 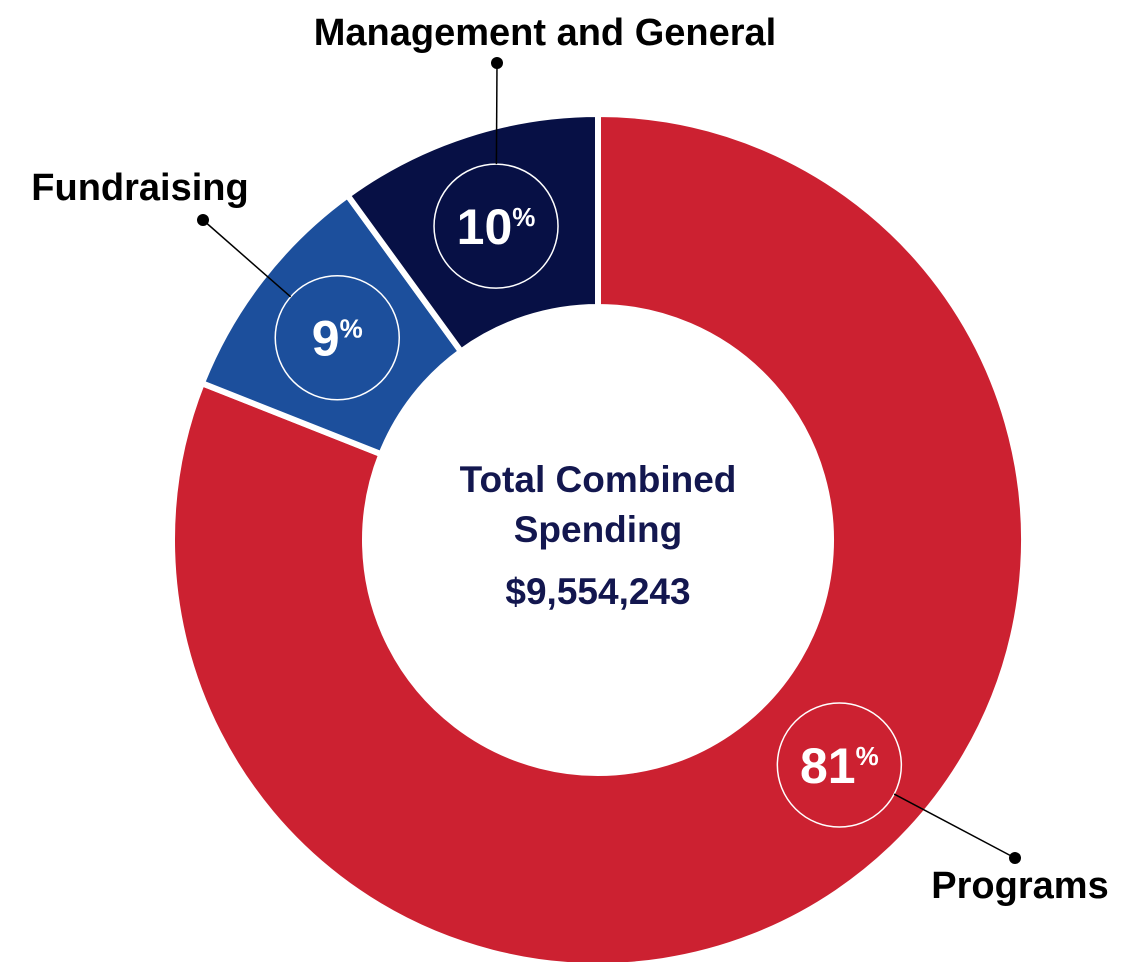 I want to click on center-value: $9,554,243, so click(x=598, y=591).